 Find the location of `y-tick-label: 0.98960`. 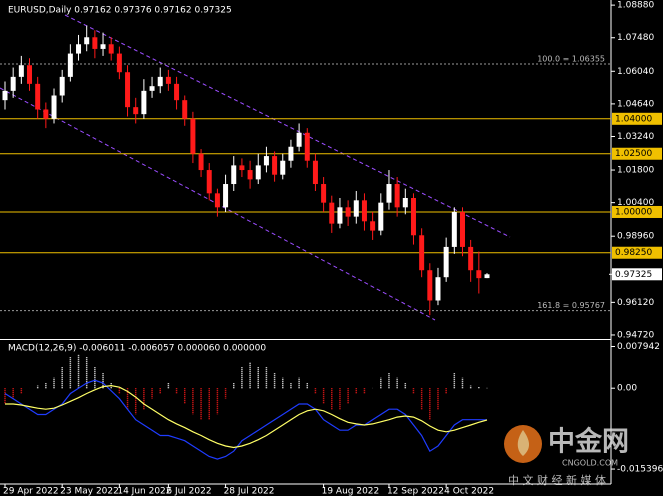

y-tick-label: 0.98960 is located at coordinates (635, 237).